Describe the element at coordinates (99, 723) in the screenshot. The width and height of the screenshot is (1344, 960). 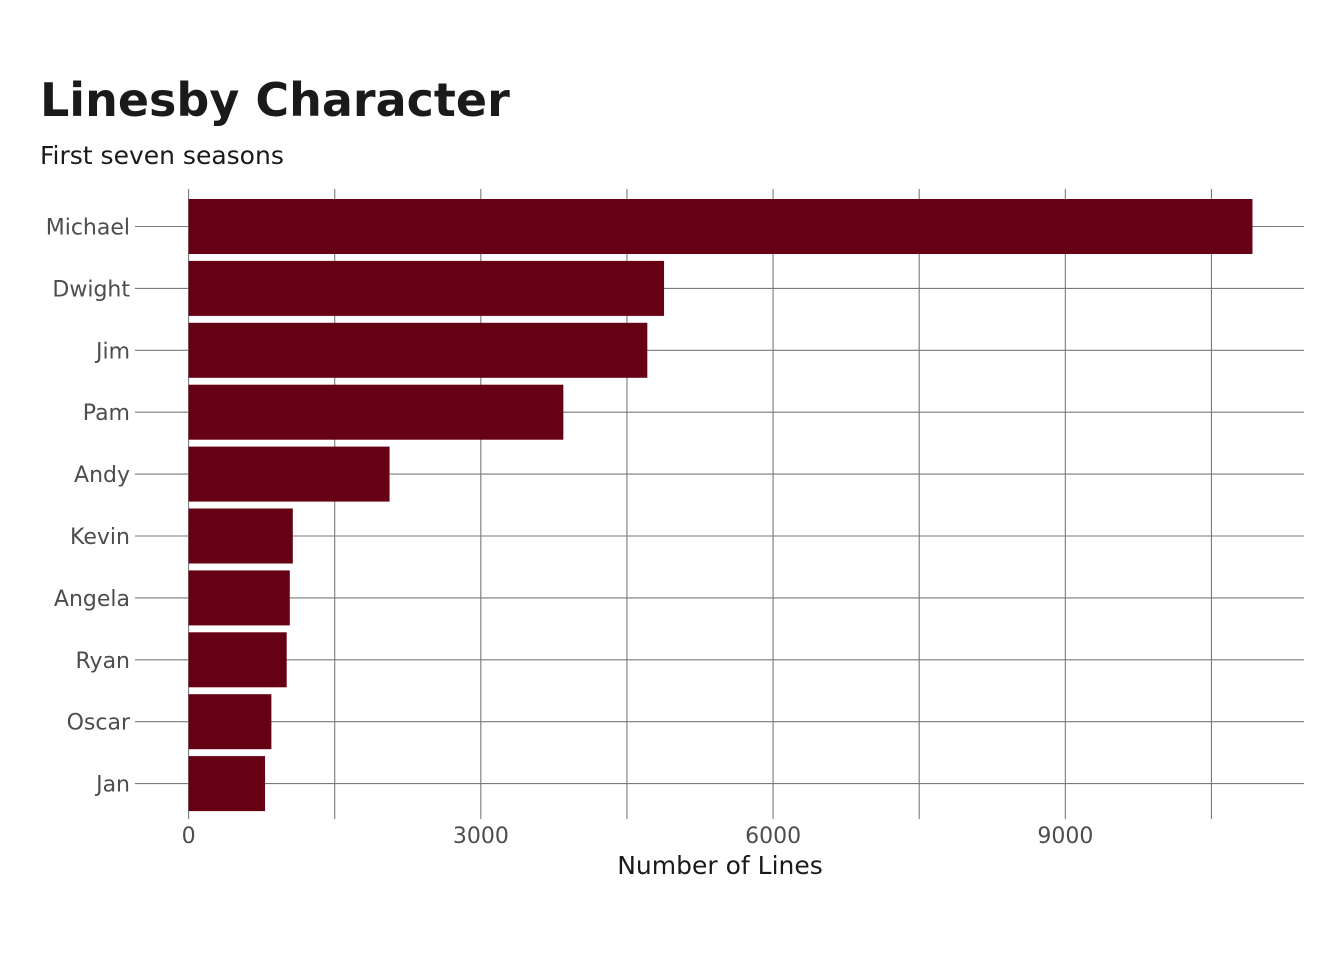
I see `y-tick-label: Oscar` at that location.